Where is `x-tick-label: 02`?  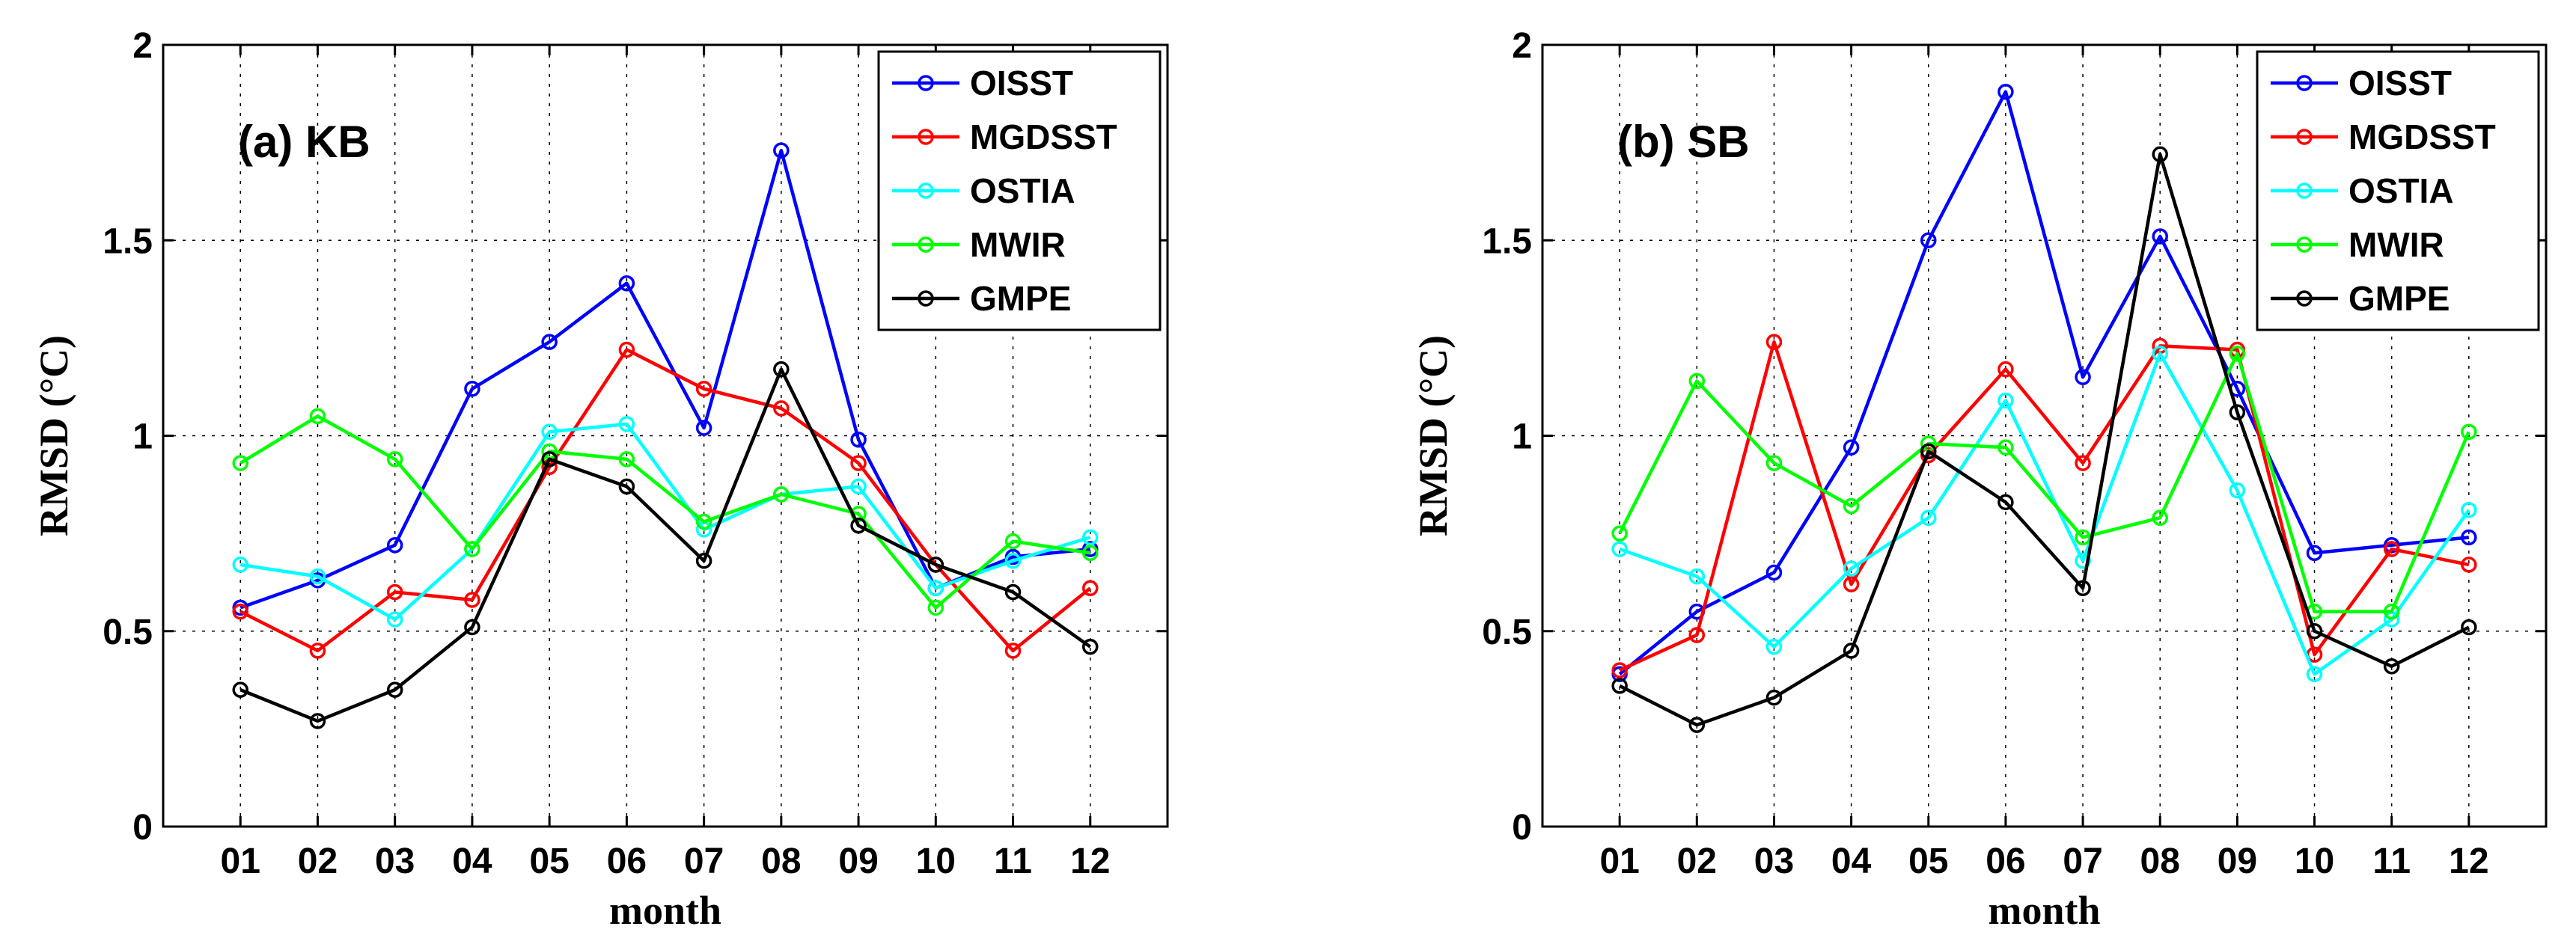
x-tick-label: 02 is located at coordinates (318, 861).